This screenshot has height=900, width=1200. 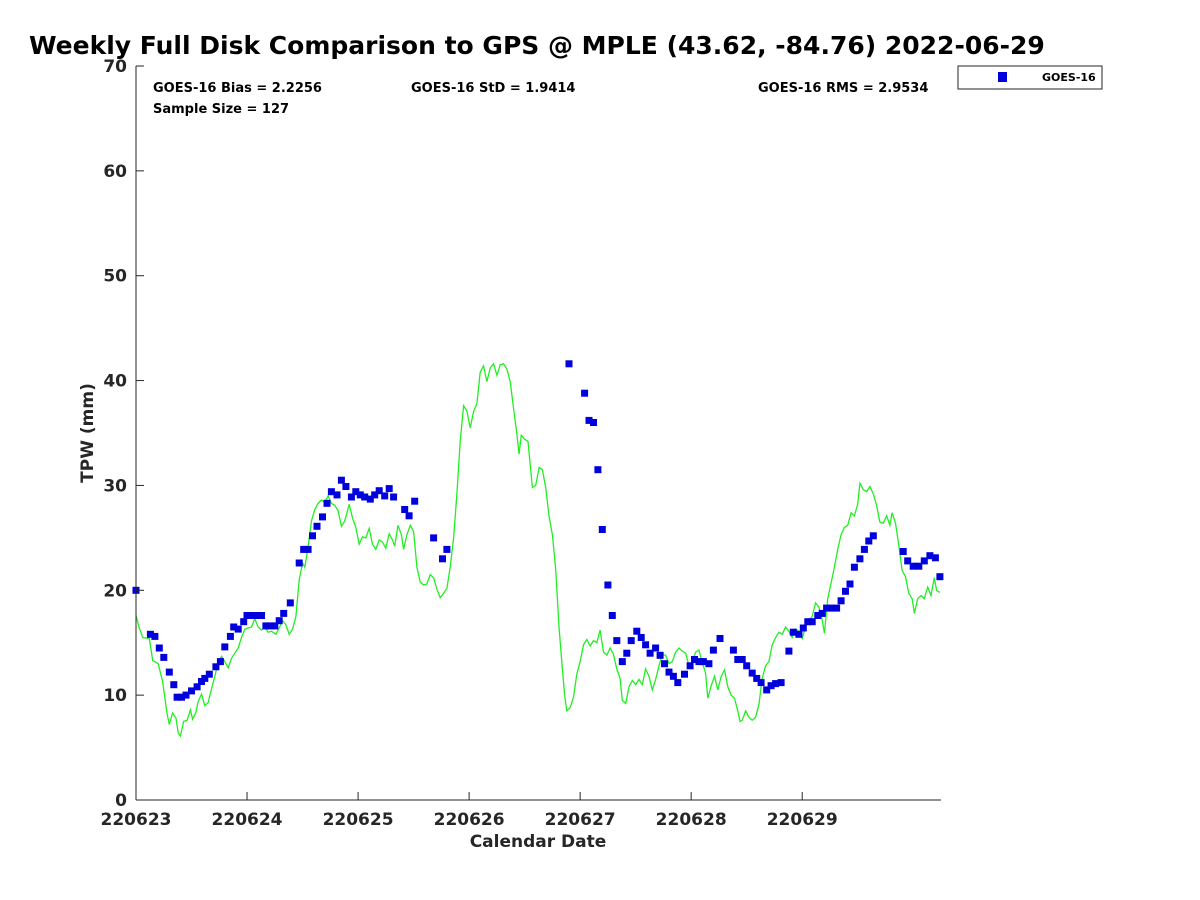 I want to click on x-tick-label: 220624, so click(x=247, y=820).